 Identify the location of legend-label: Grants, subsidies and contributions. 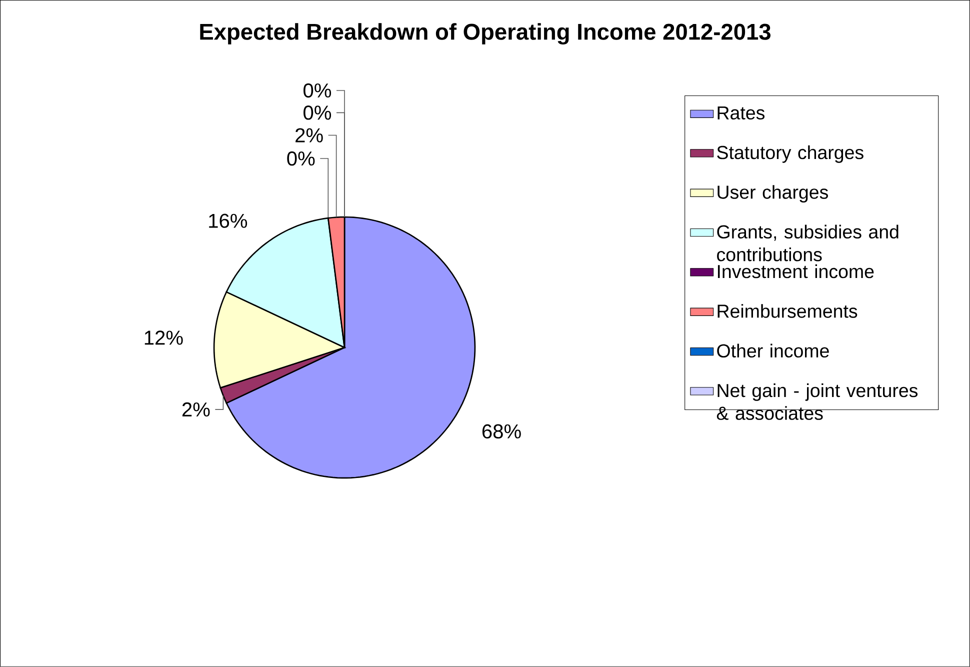
(807, 243).